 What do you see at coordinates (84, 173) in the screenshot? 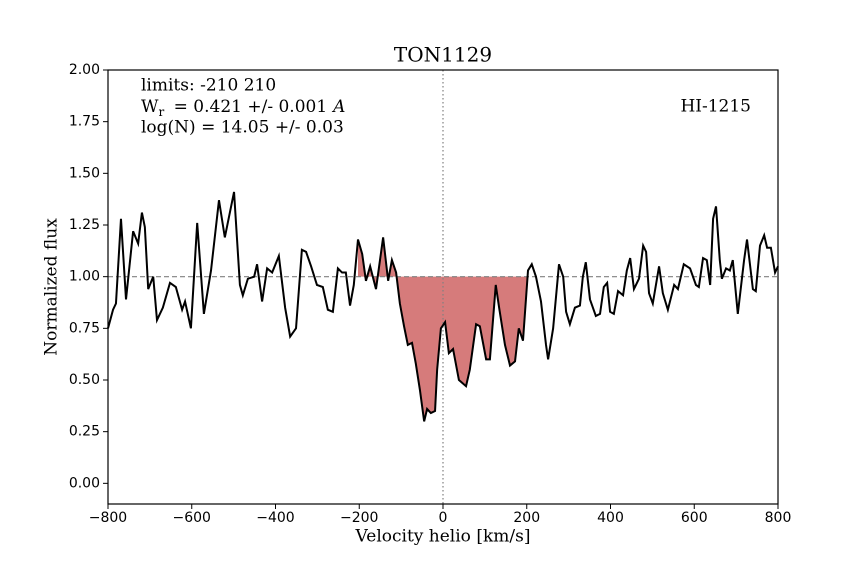
I see `y-tick-label: 1.50` at bounding box center [84, 173].